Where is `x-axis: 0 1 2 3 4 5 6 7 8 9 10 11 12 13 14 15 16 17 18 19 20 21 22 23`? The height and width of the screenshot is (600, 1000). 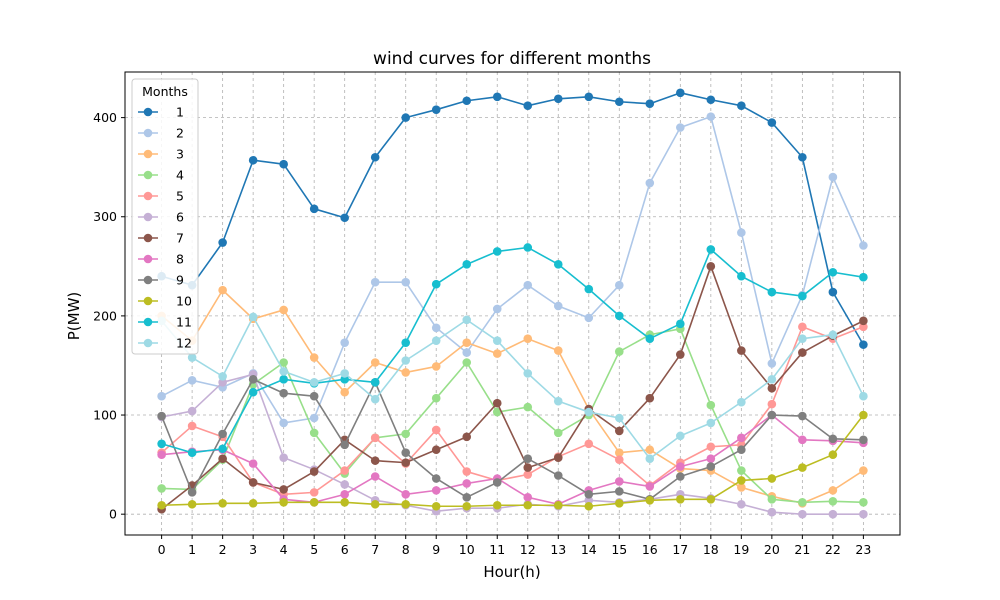 x-axis: 0 1 2 3 4 5 6 7 8 9 10 11 12 13 14 15 16 17 18 19 20 21 22 23 is located at coordinates (514, 546).